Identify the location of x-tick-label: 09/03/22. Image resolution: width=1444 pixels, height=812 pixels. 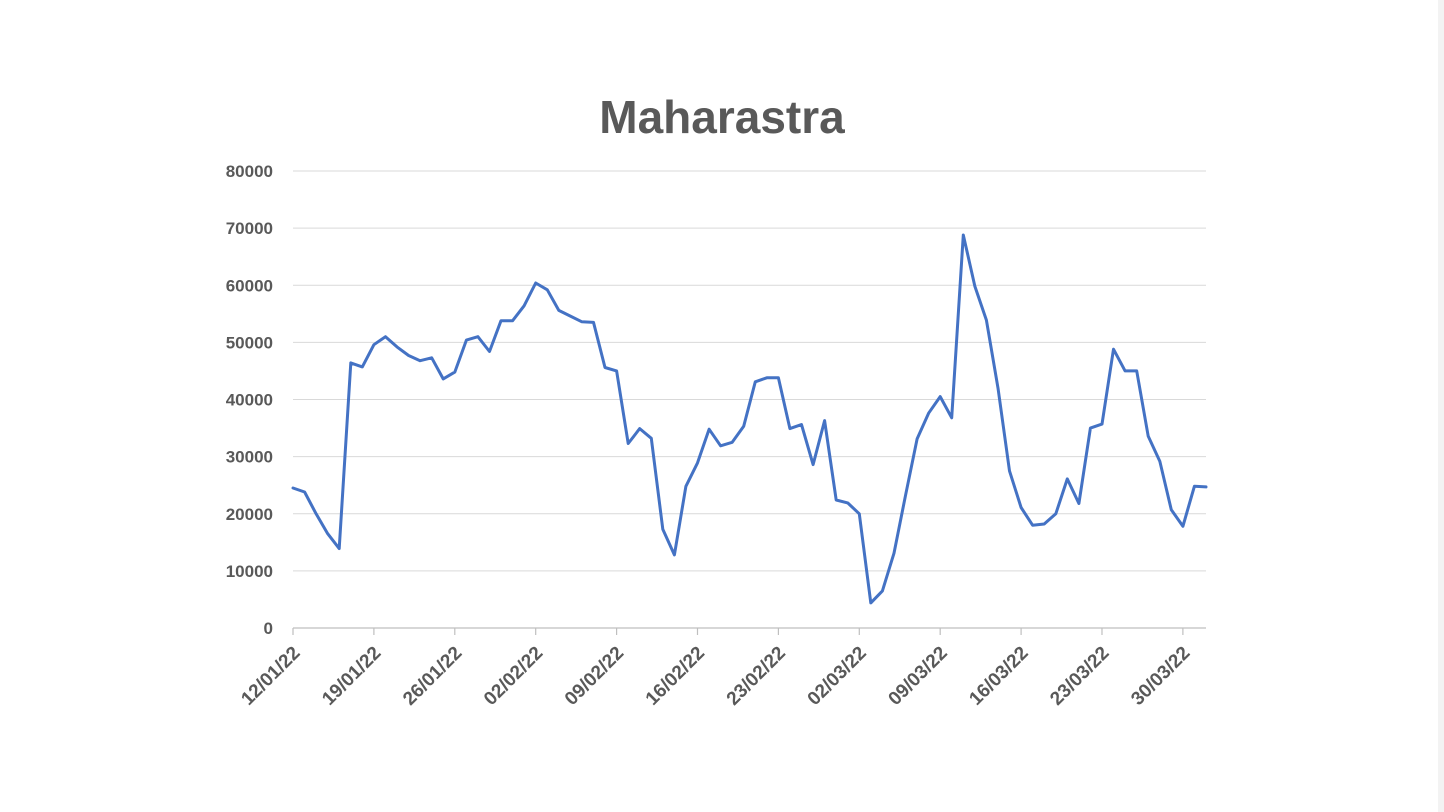
(918, 676).